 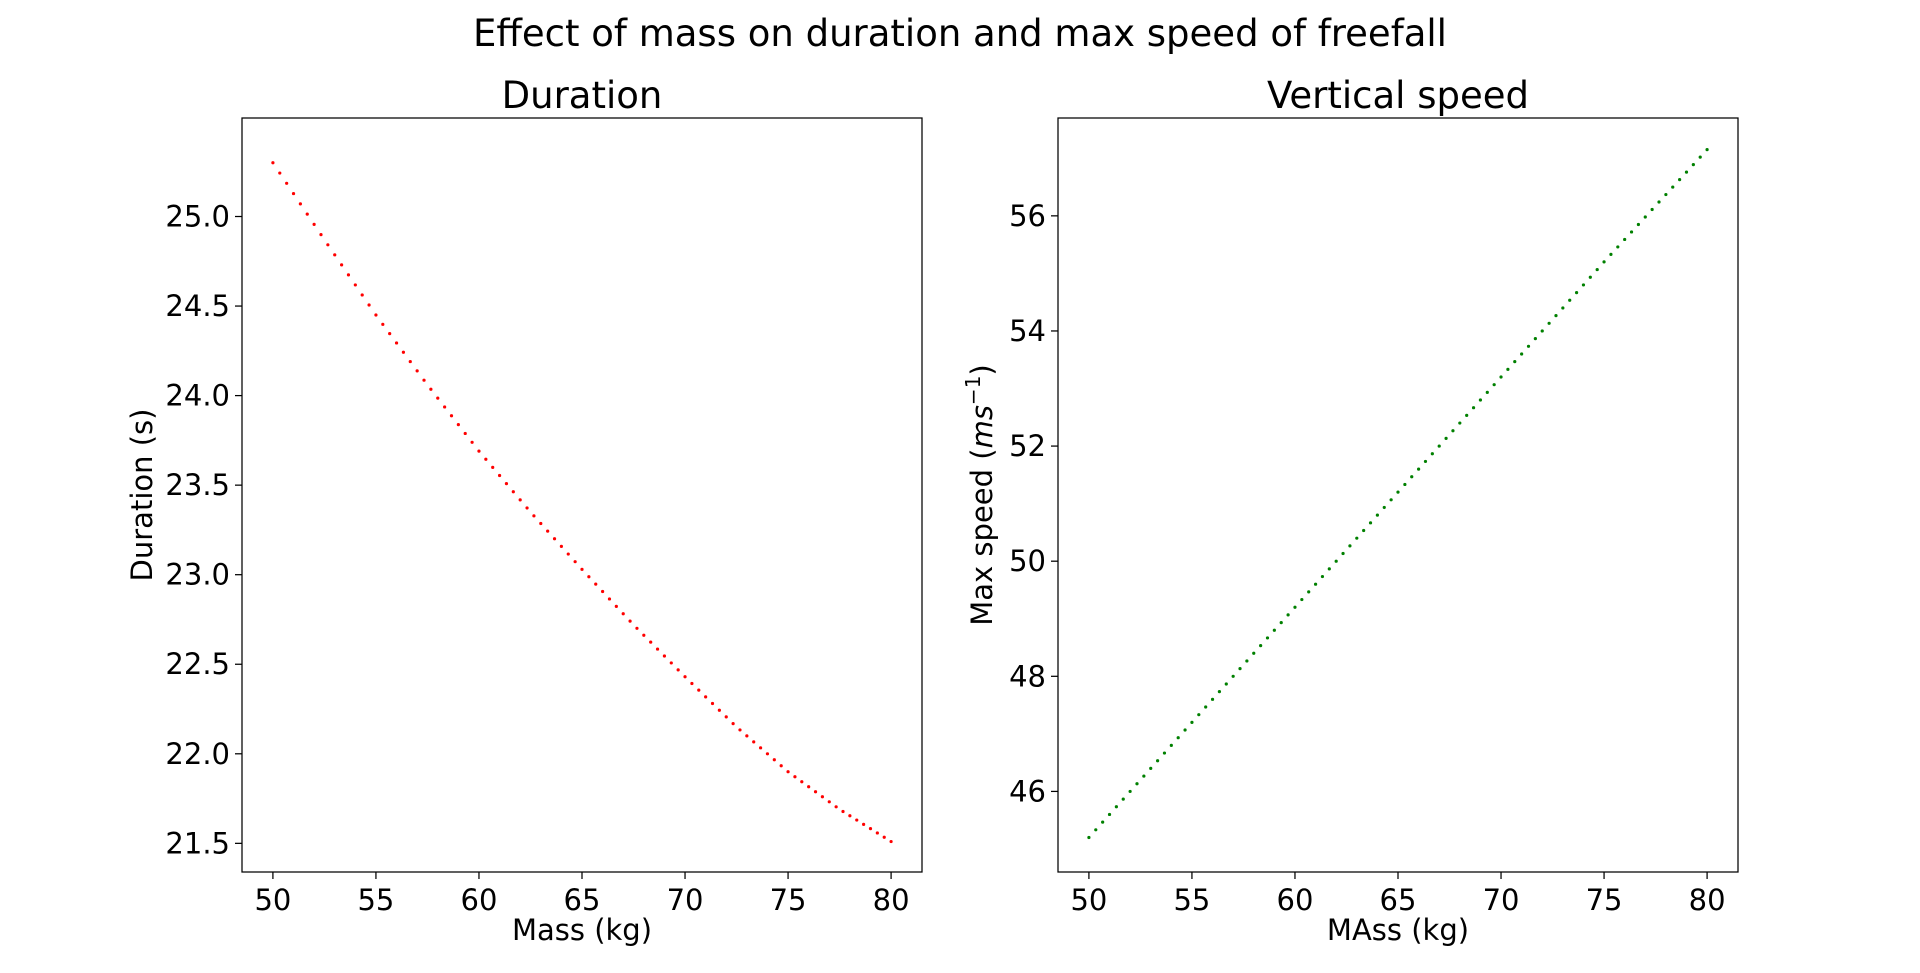 I want to click on duration-x-tick-label: 60, so click(x=479, y=900).